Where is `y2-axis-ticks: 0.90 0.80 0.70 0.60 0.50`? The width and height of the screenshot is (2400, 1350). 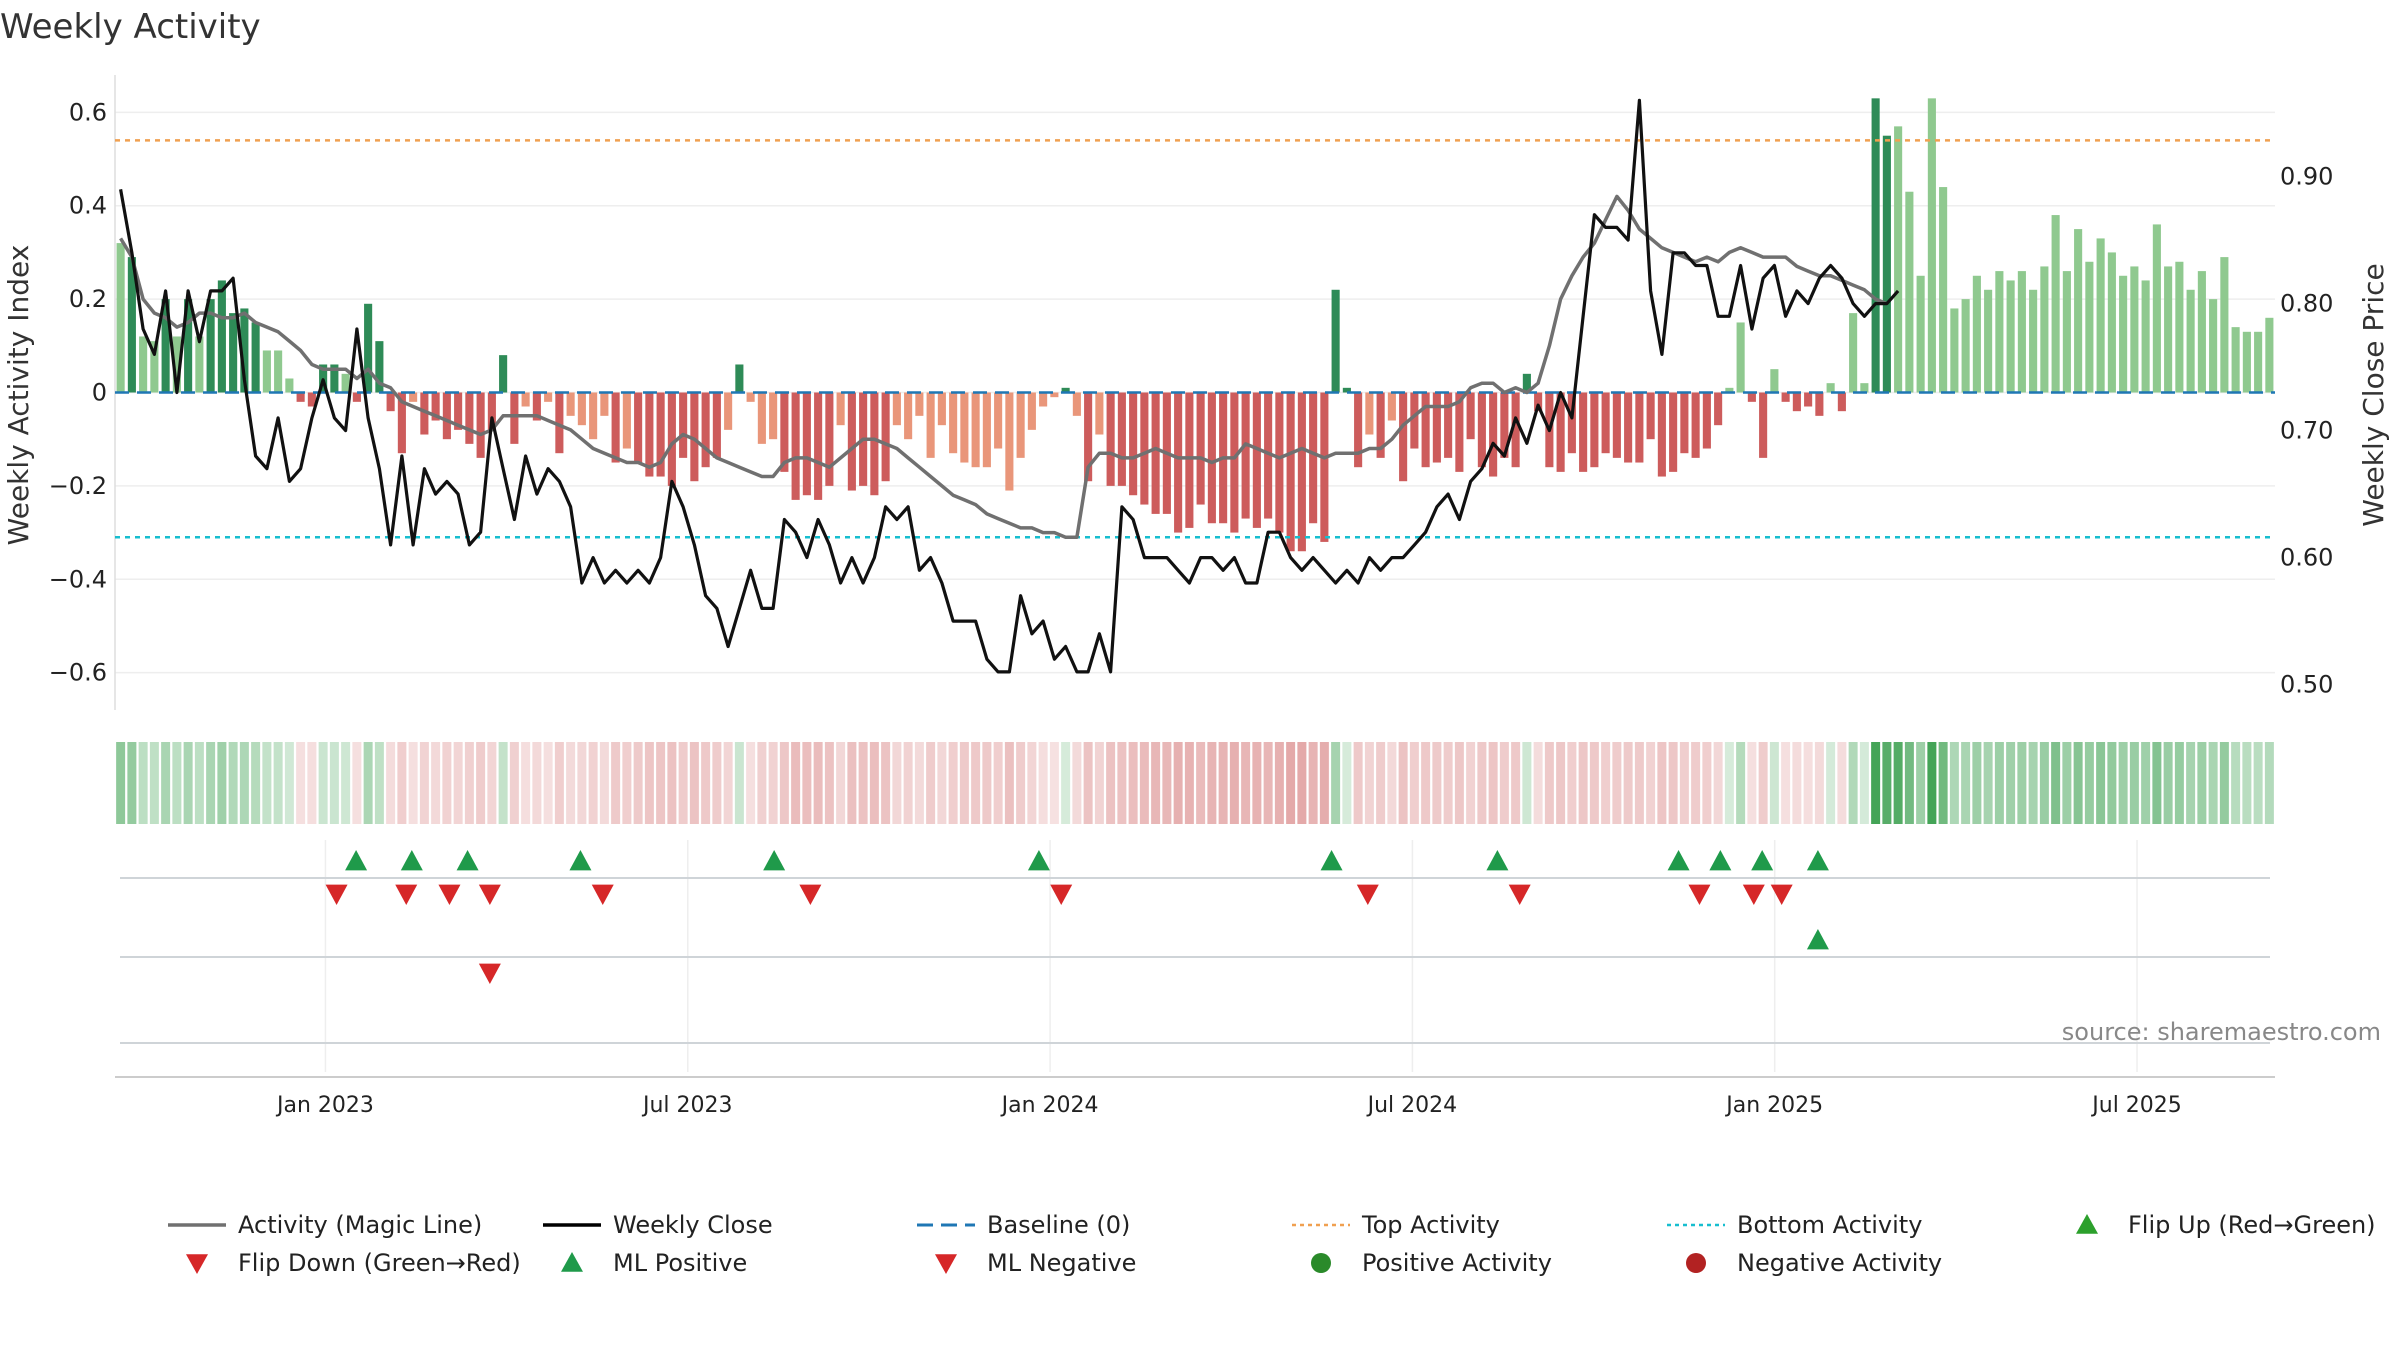 y2-axis-ticks: 0.90 0.80 0.70 0.60 0.50 is located at coordinates (2306, 431).